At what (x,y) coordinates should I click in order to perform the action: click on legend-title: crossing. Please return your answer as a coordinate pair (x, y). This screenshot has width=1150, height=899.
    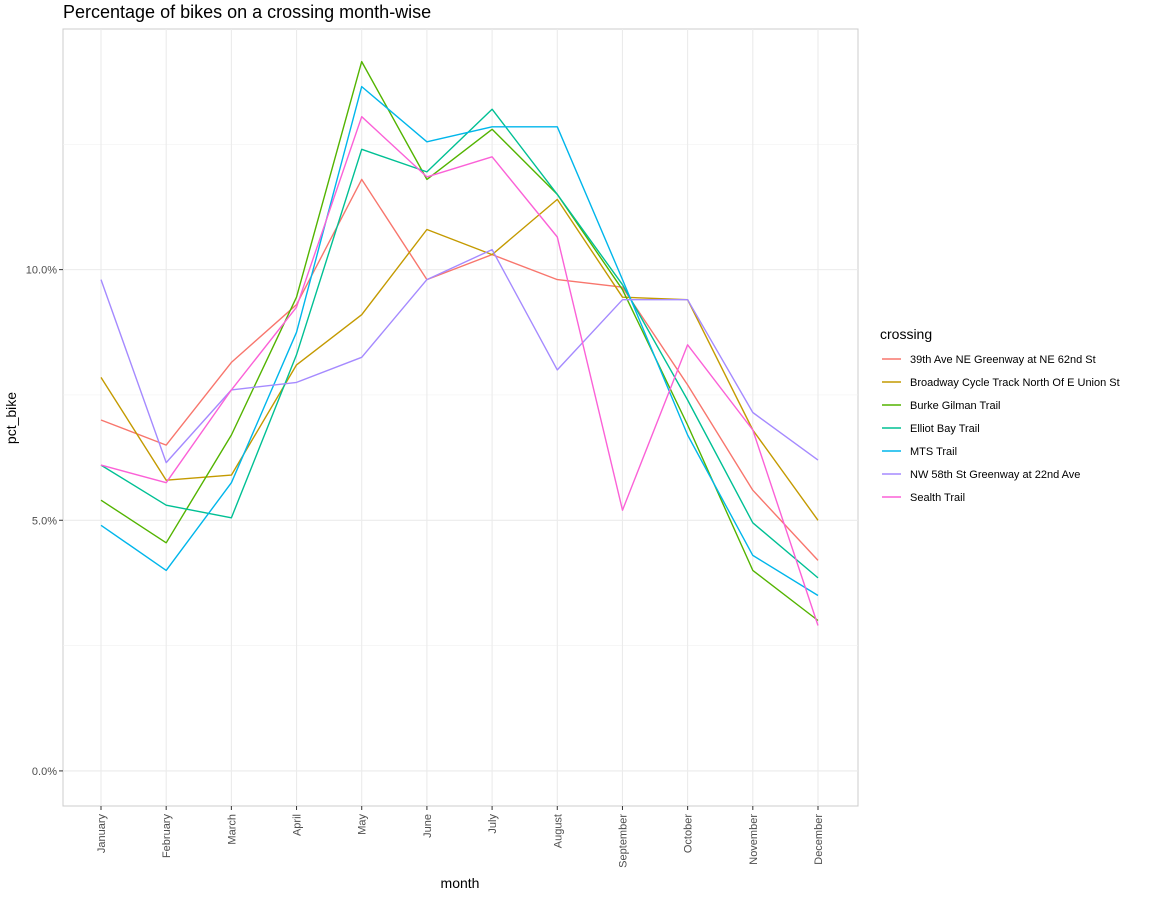
    Looking at the image, I should click on (906, 334).